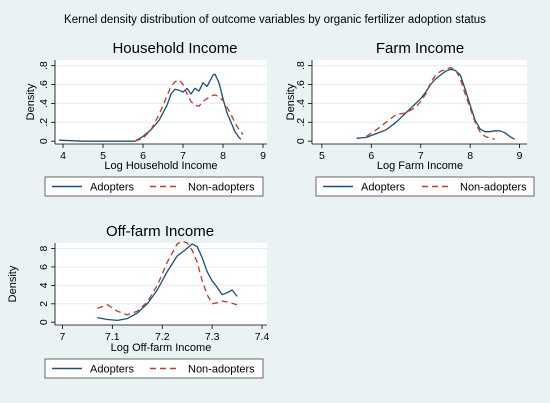  What do you see at coordinates (44, 304) in the screenshot?
I see `off-farm-income-y-tick-label: 2` at bounding box center [44, 304].